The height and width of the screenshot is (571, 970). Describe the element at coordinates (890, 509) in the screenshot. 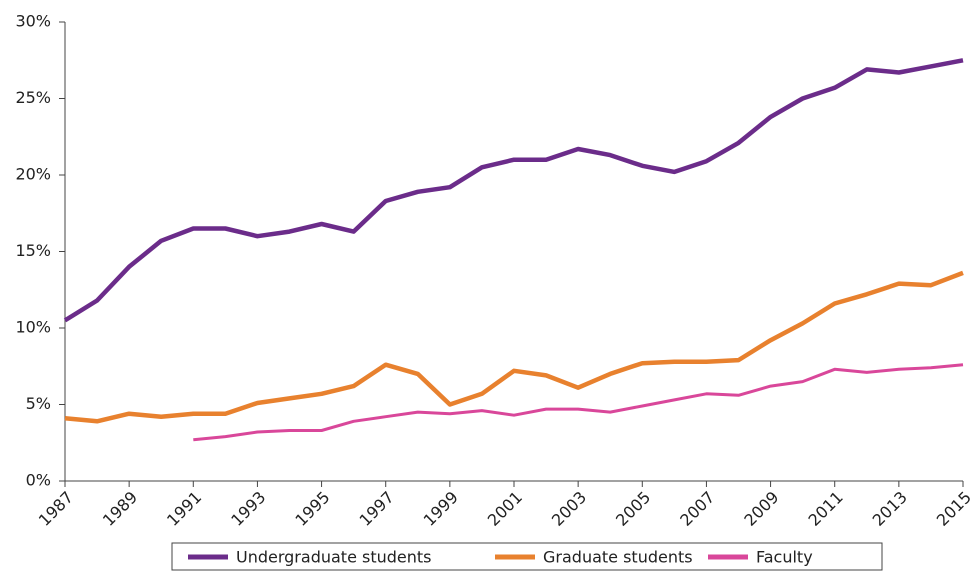

I see `x-tick-label: 2013` at that location.